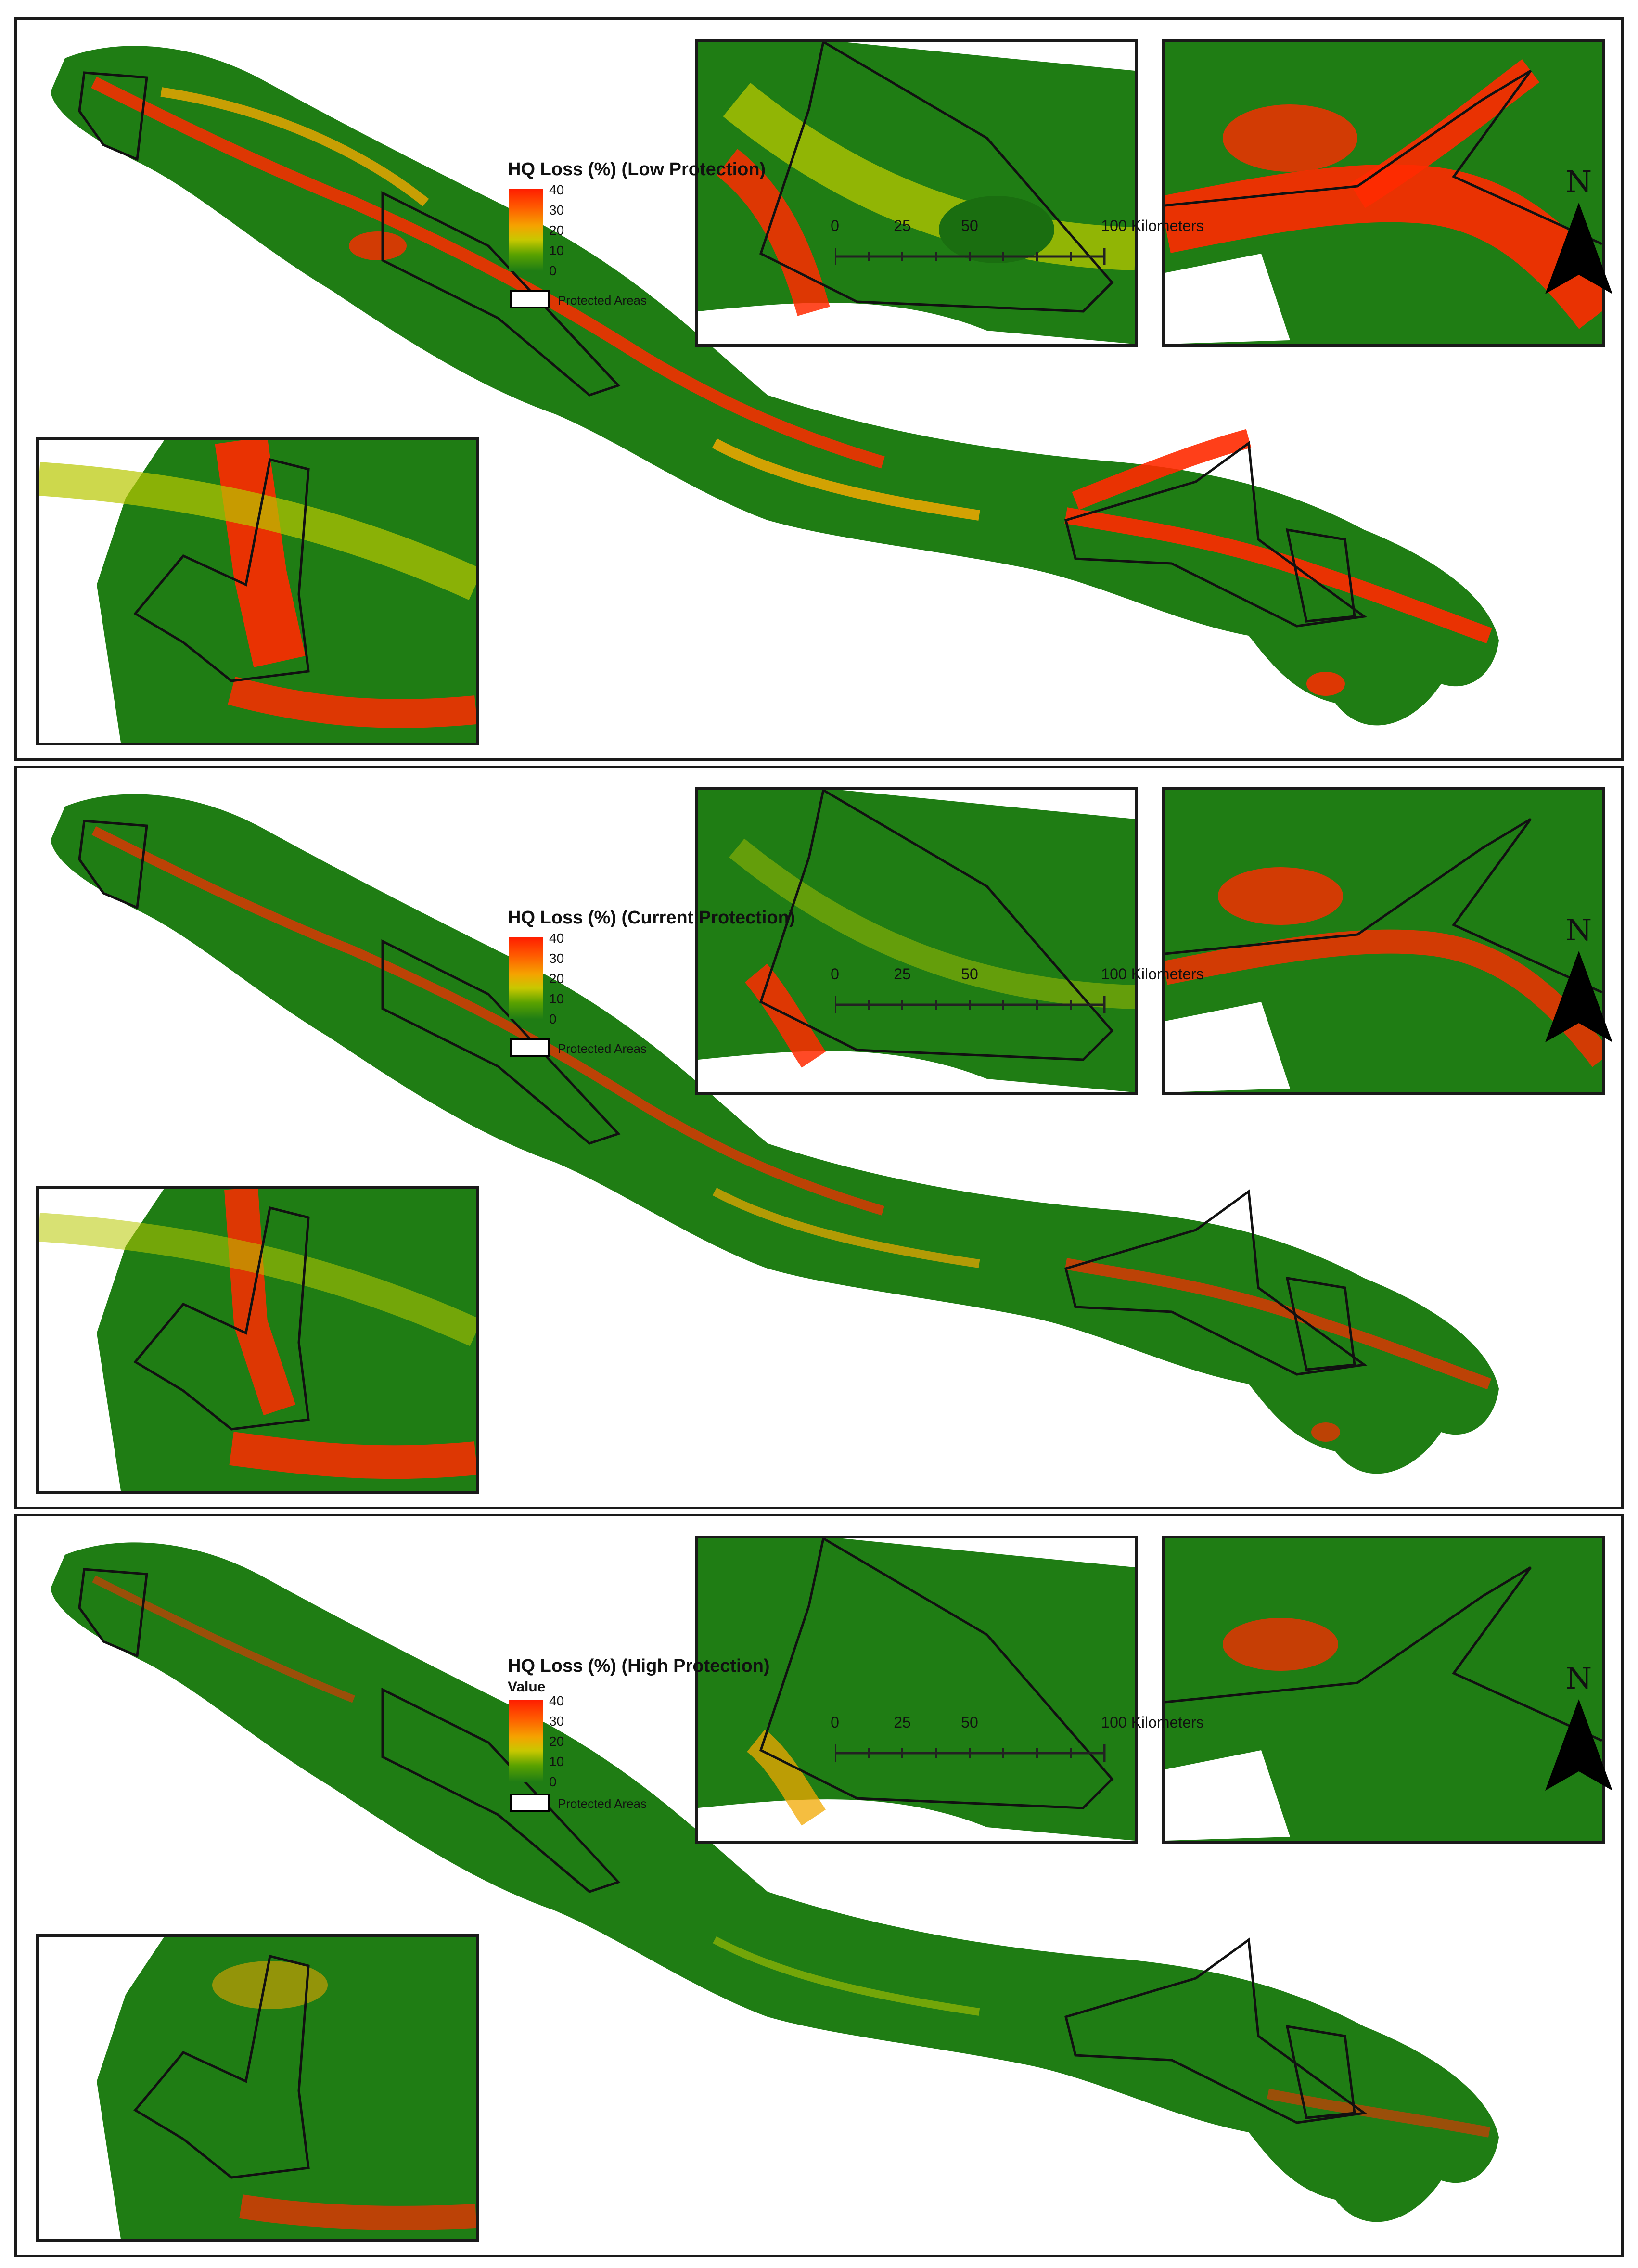  Describe the element at coordinates (527, 1687) in the screenshot. I see `legend-subtitle: Value` at that location.